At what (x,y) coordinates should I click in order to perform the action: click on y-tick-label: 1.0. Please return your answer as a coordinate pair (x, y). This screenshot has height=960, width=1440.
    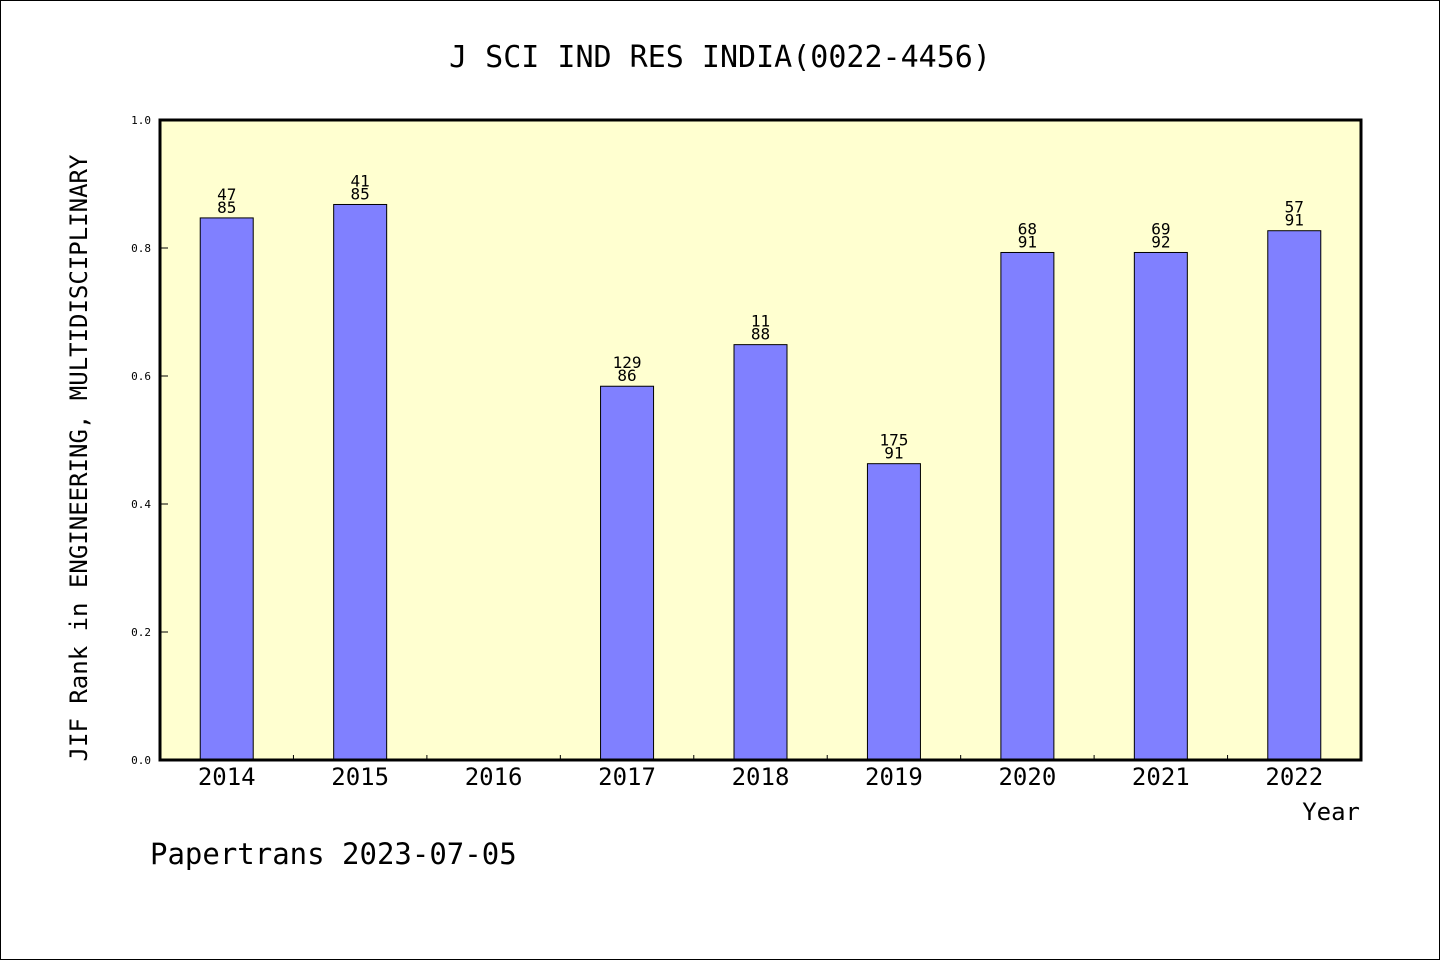
    Looking at the image, I should click on (141, 120).